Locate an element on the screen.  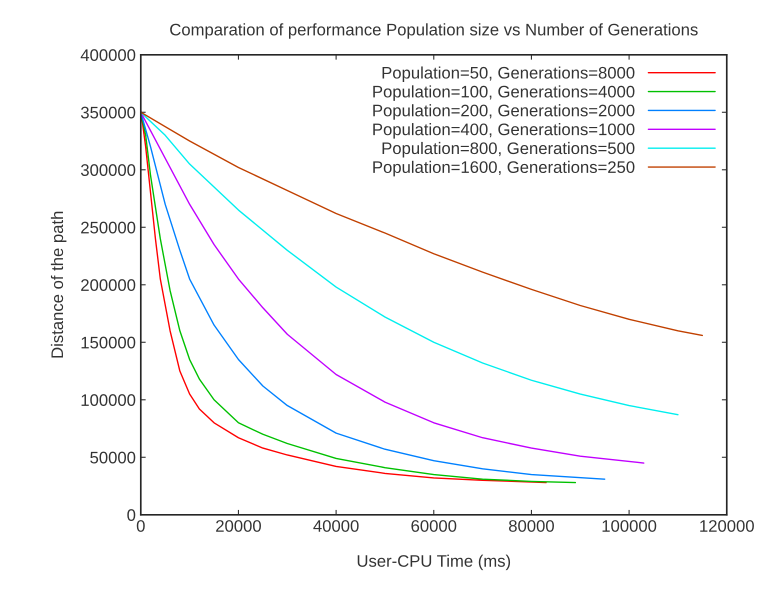
legend-label: Population=50, Generations=8000 is located at coordinates (508, 74).